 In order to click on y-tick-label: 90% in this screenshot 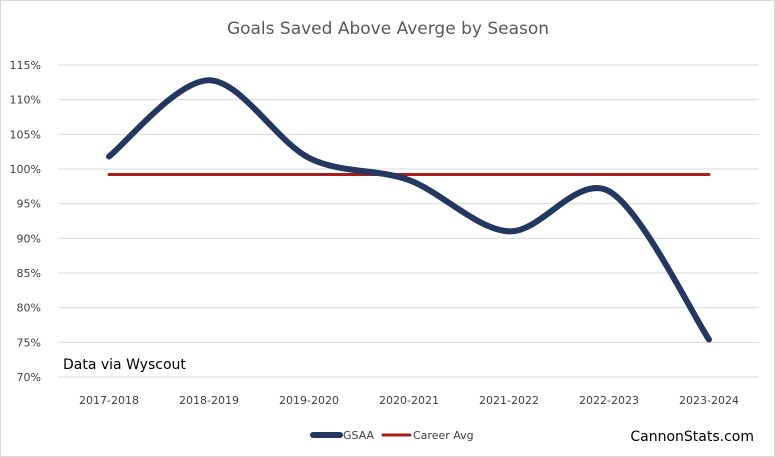, I will do `click(29, 238)`.